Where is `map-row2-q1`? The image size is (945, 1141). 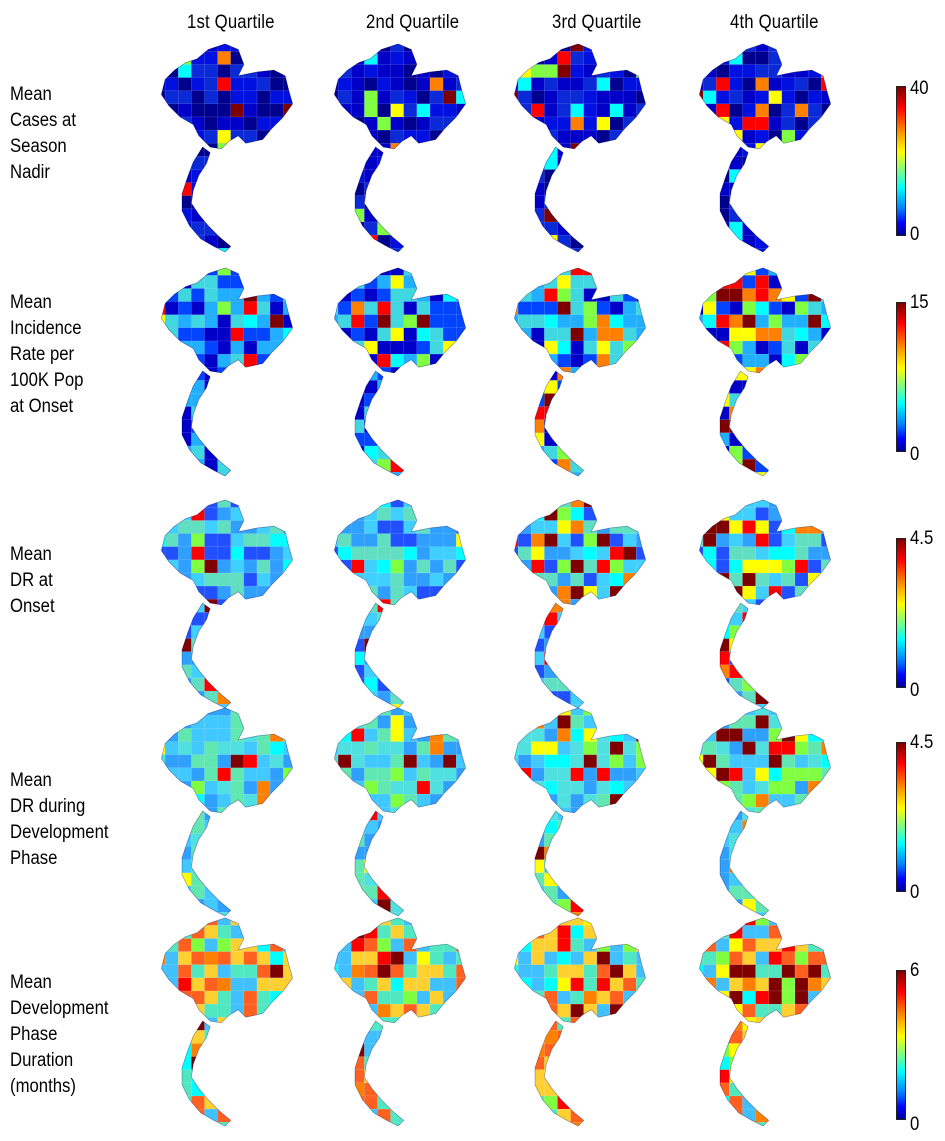
map-row2-q1 is located at coordinates (227, 372).